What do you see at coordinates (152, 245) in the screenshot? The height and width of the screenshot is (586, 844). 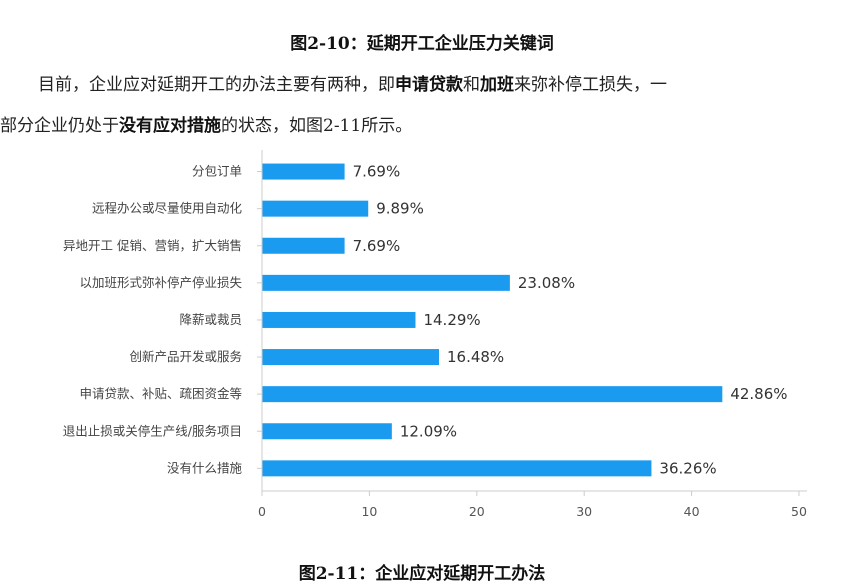 I see `category-label: 异地开工 促销、营销，扩大销售` at bounding box center [152, 245].